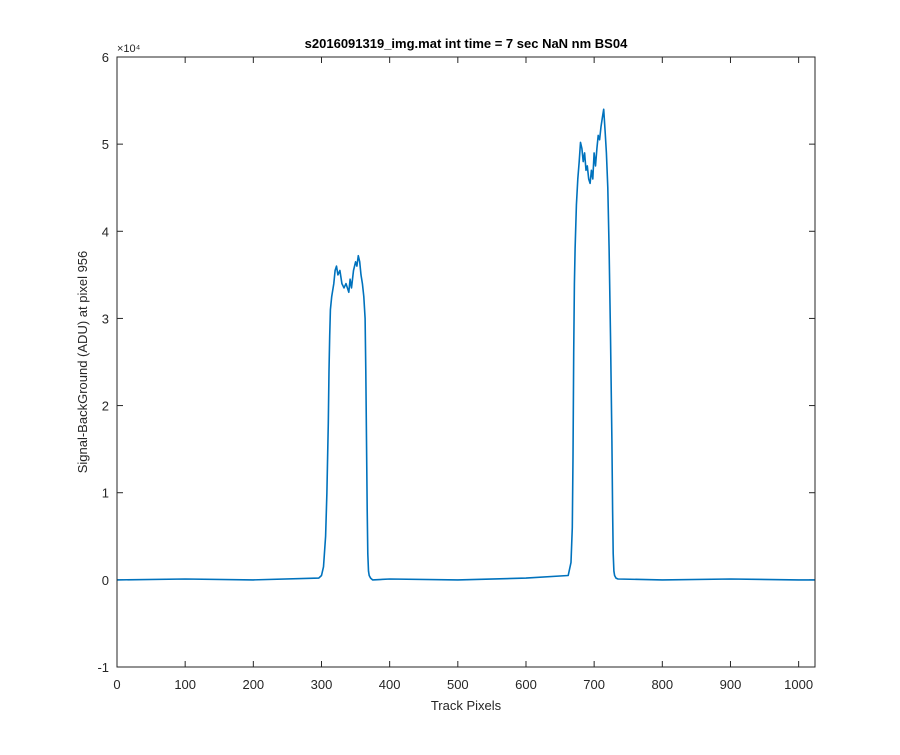 The height and width of the screenshot is (755, 900). What do you see at coordinates (185, 684) in the screenshot?
I see `x-tick-label: 100` at bounding box center [185, 684].